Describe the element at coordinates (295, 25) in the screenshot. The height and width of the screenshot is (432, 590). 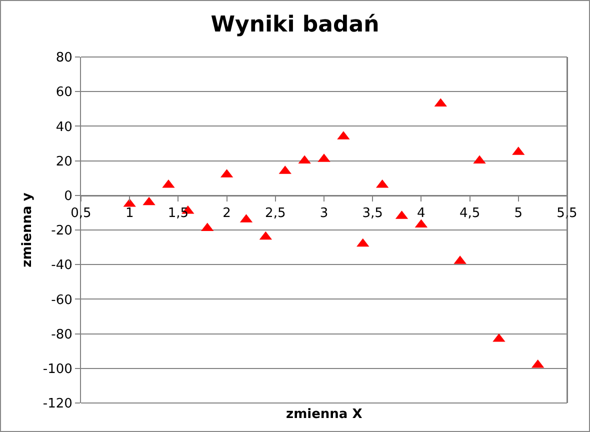
I see `chart-title: Wyniki badań` at that location.